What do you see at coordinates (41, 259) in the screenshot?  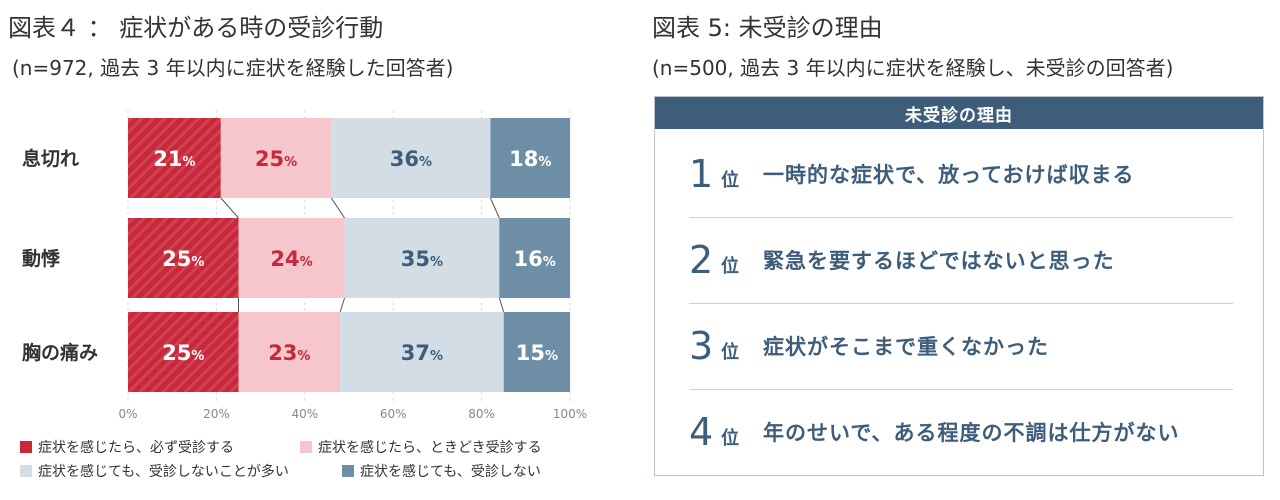 I see `category-label: 動悸` at bounding box center [41, 259].